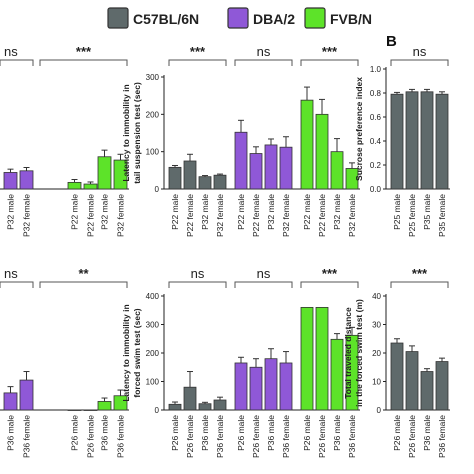 Image resolution: width=474 pixels, height=474 pixels. I want to click on y-axis-label: tail suspension test (sec), so click(137, 133).